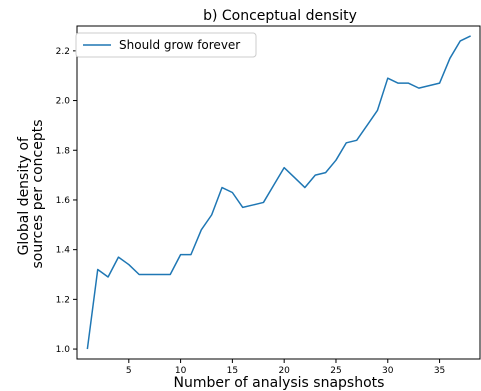  Describe the element at coordinates (284, 371) in the screenshot. I see `x-tick-label: 20` at that location.